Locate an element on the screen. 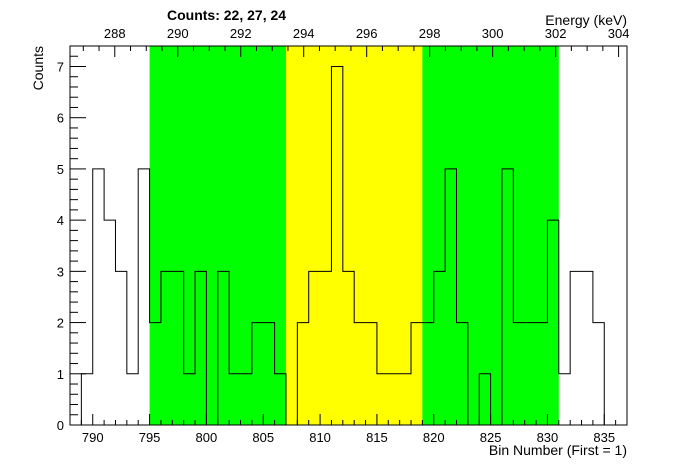 The width and height of the screenshot is (696, 472). x-tick-label: 815 is located at coordinates (377, 437).